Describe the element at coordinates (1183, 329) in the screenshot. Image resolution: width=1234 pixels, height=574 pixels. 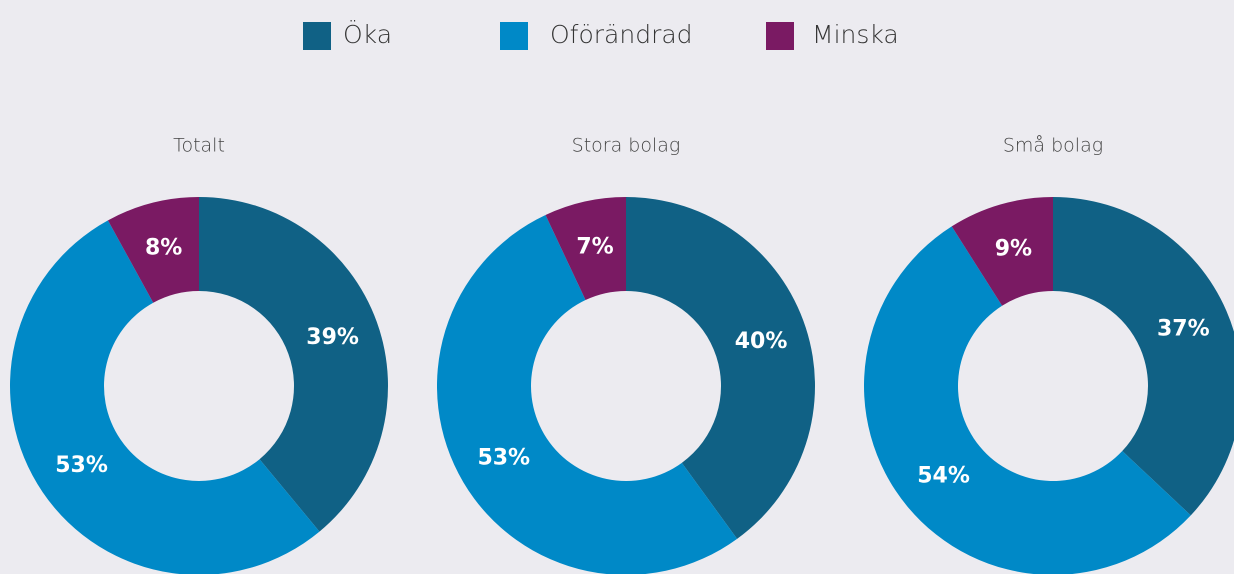
I see `data-label: 37%` at that location.